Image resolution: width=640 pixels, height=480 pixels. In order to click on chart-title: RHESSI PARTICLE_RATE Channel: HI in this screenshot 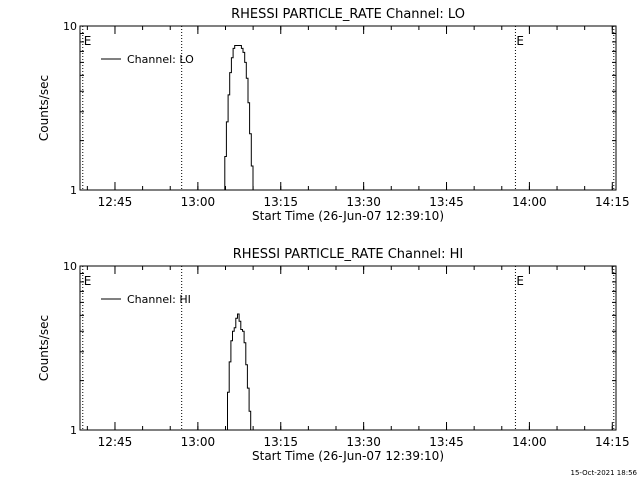, I will do `click(348, 254)`.